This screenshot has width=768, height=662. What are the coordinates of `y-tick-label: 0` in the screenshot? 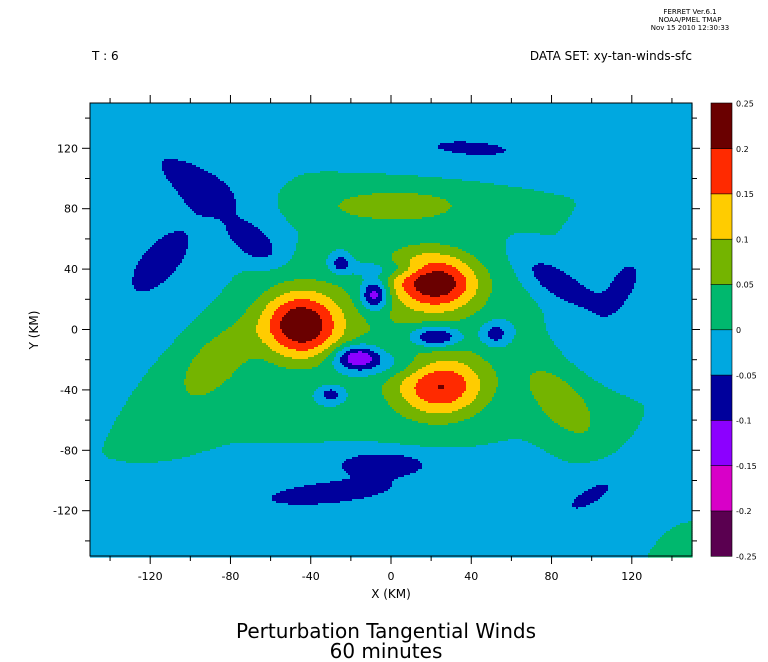 It's located at (74, 330).